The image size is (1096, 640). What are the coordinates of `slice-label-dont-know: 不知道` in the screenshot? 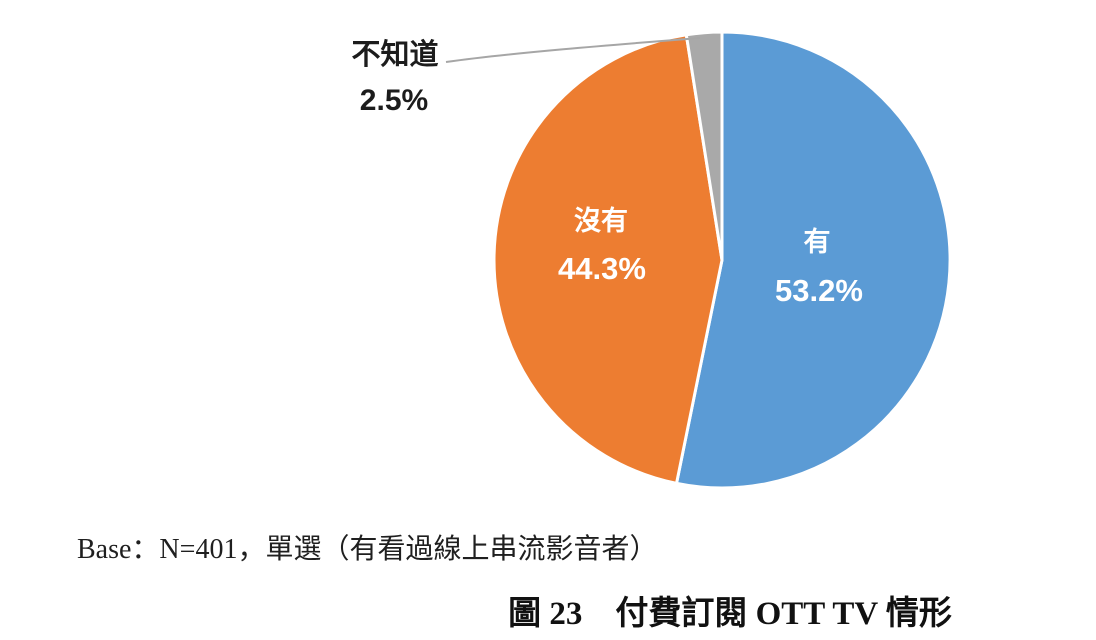 It's located at (394, 54).